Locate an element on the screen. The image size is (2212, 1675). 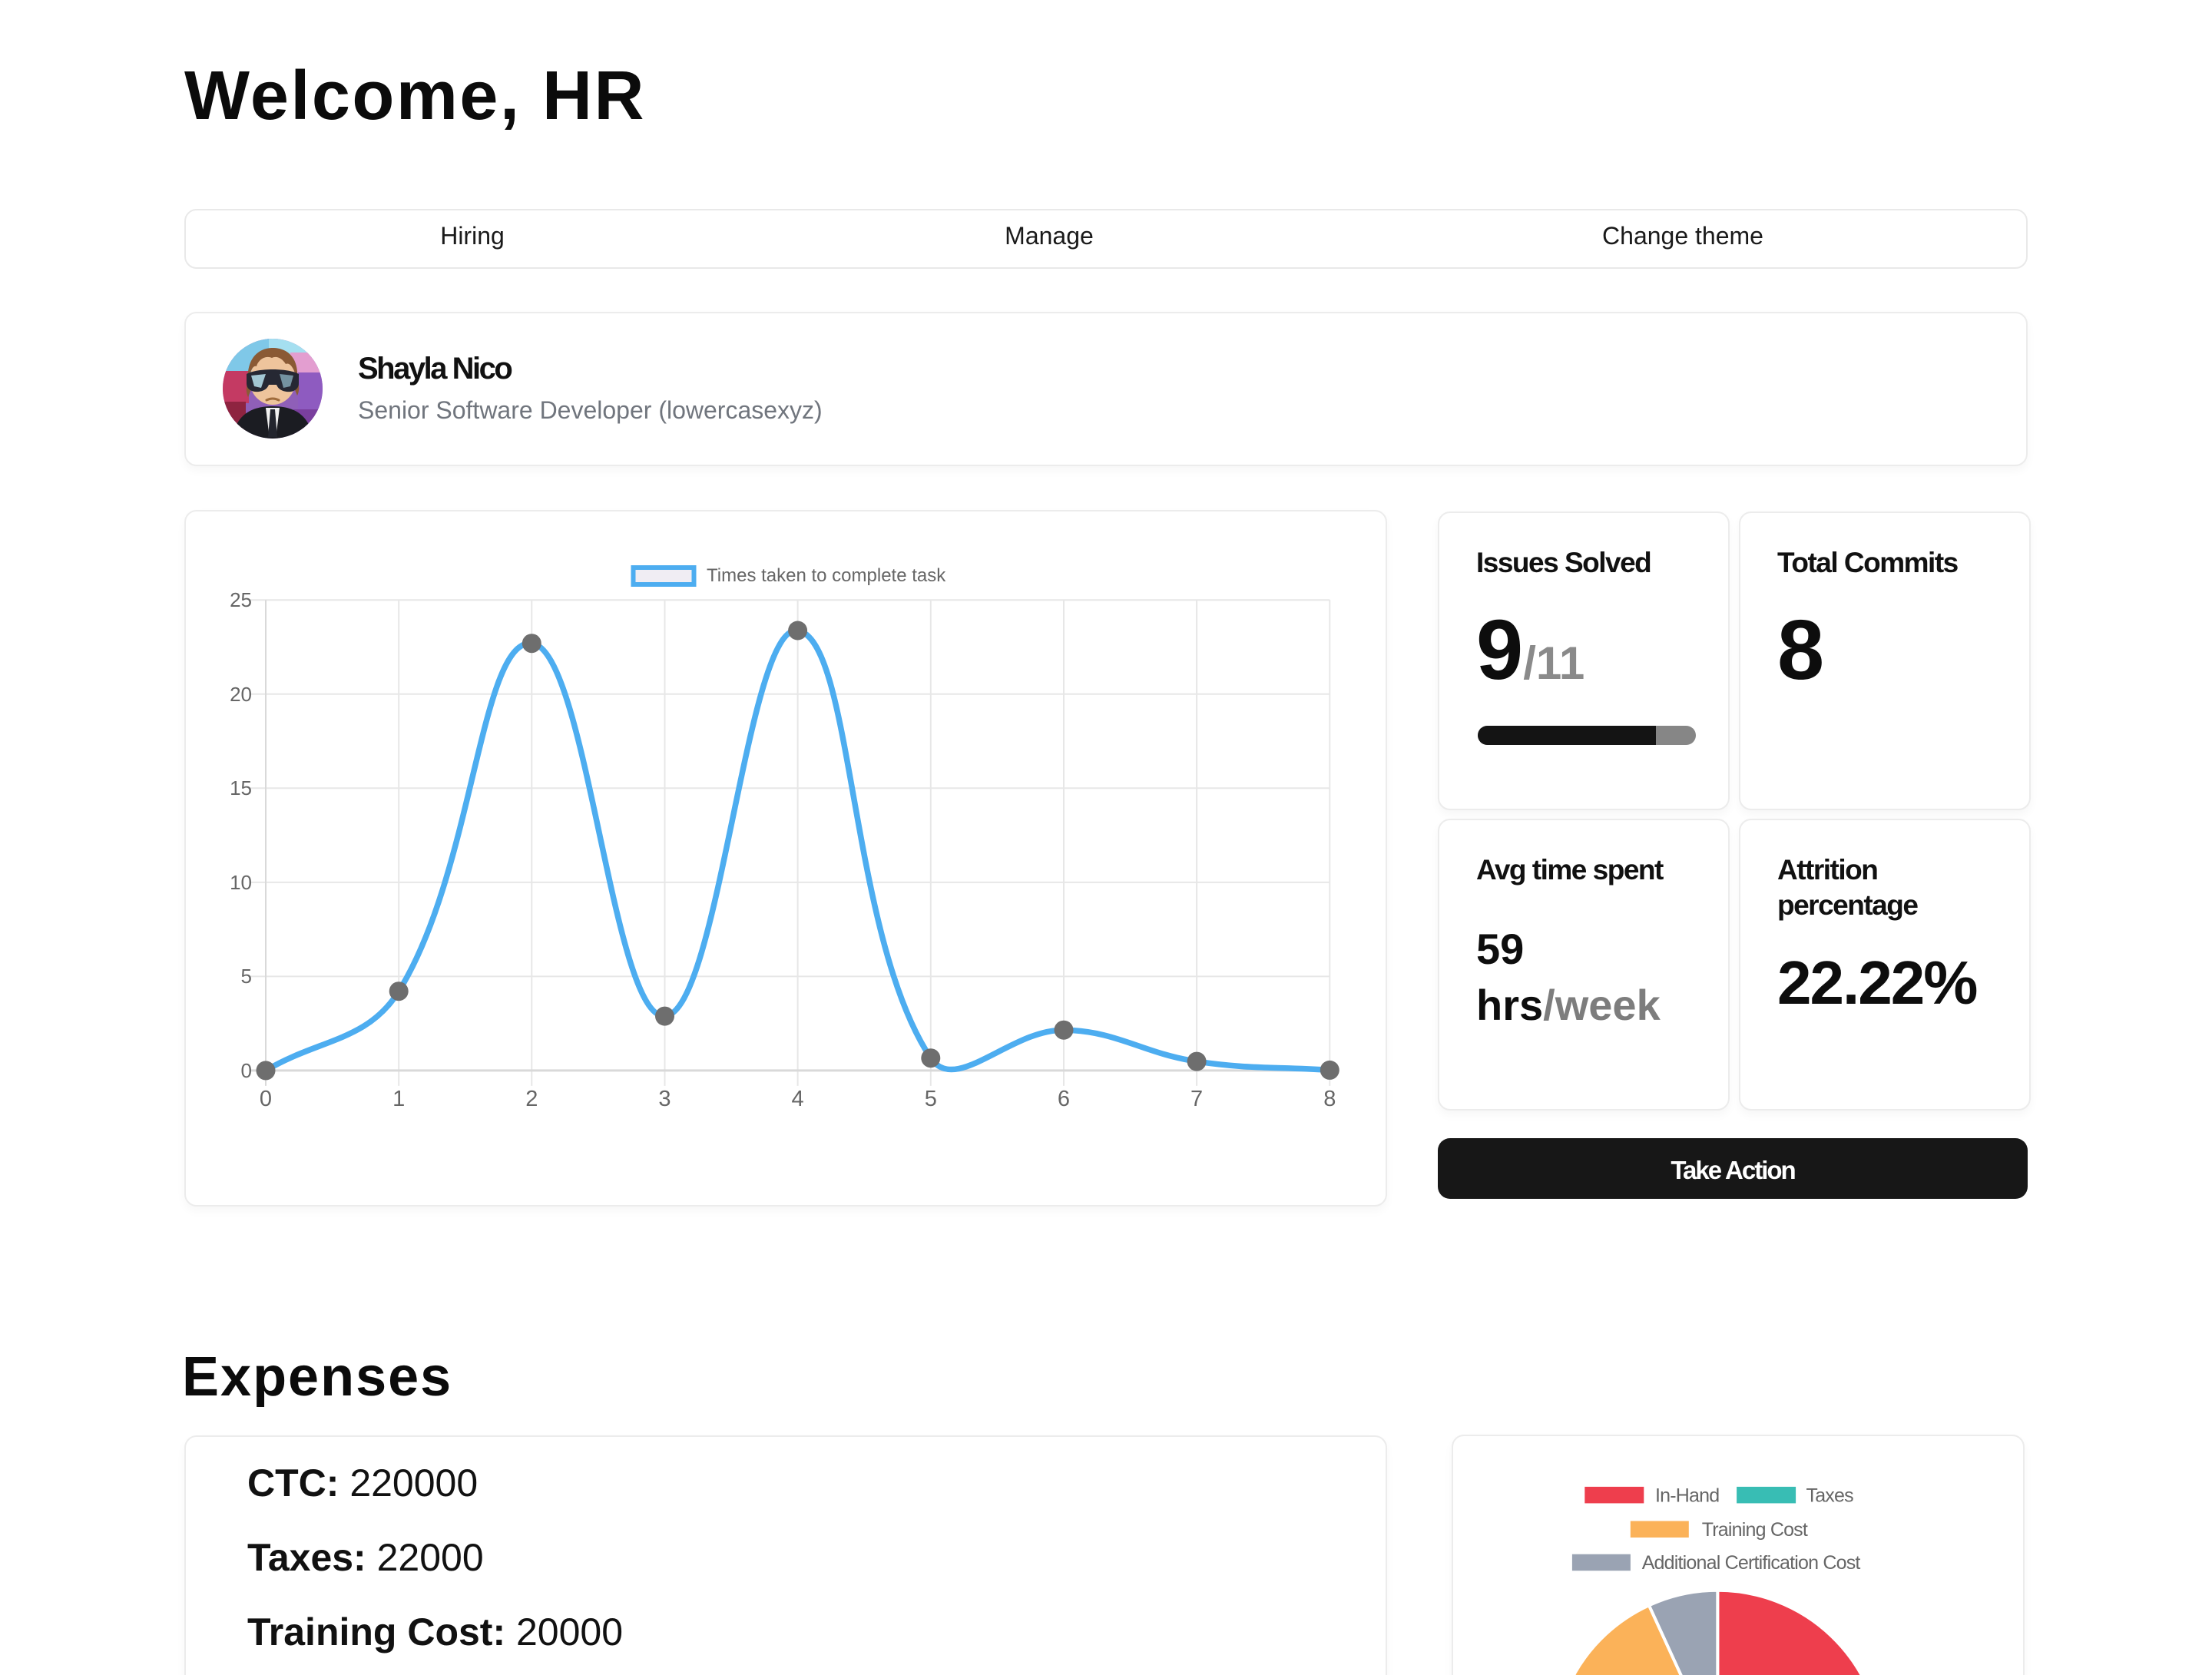
svg-text: 25 is located at coordinates (241, 599).